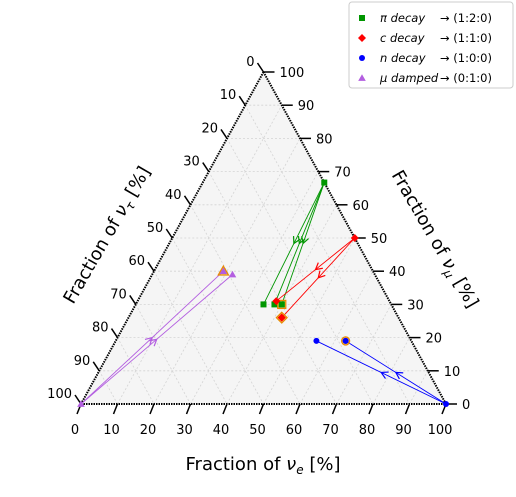 The height and width of the screenshot is (497, 516). Describe the element at coordinates (324, 182) in the screenshot. I see `series-0-source-marker` at that location.